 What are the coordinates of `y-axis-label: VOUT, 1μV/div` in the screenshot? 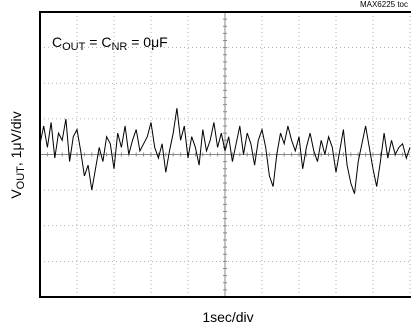 It's located at (17, 154).